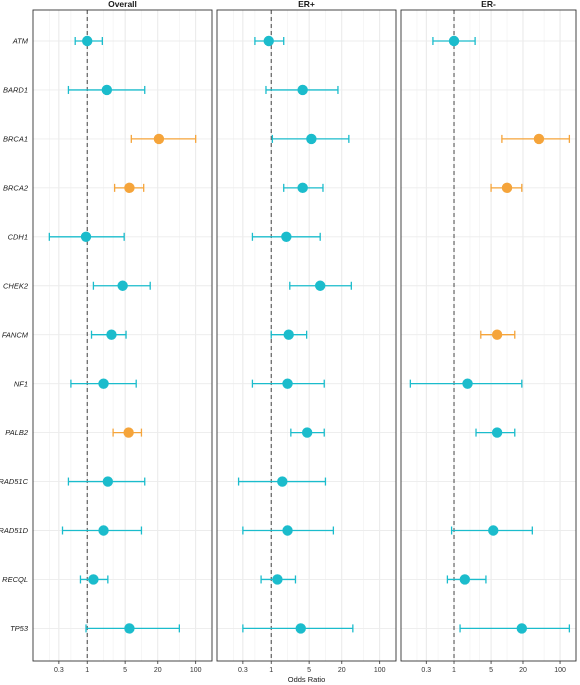  What do you see at coordinates (16, 187) in the screenshot?
I see `gene-label-brca2: BRCA2` at bounding box center [16, 187].